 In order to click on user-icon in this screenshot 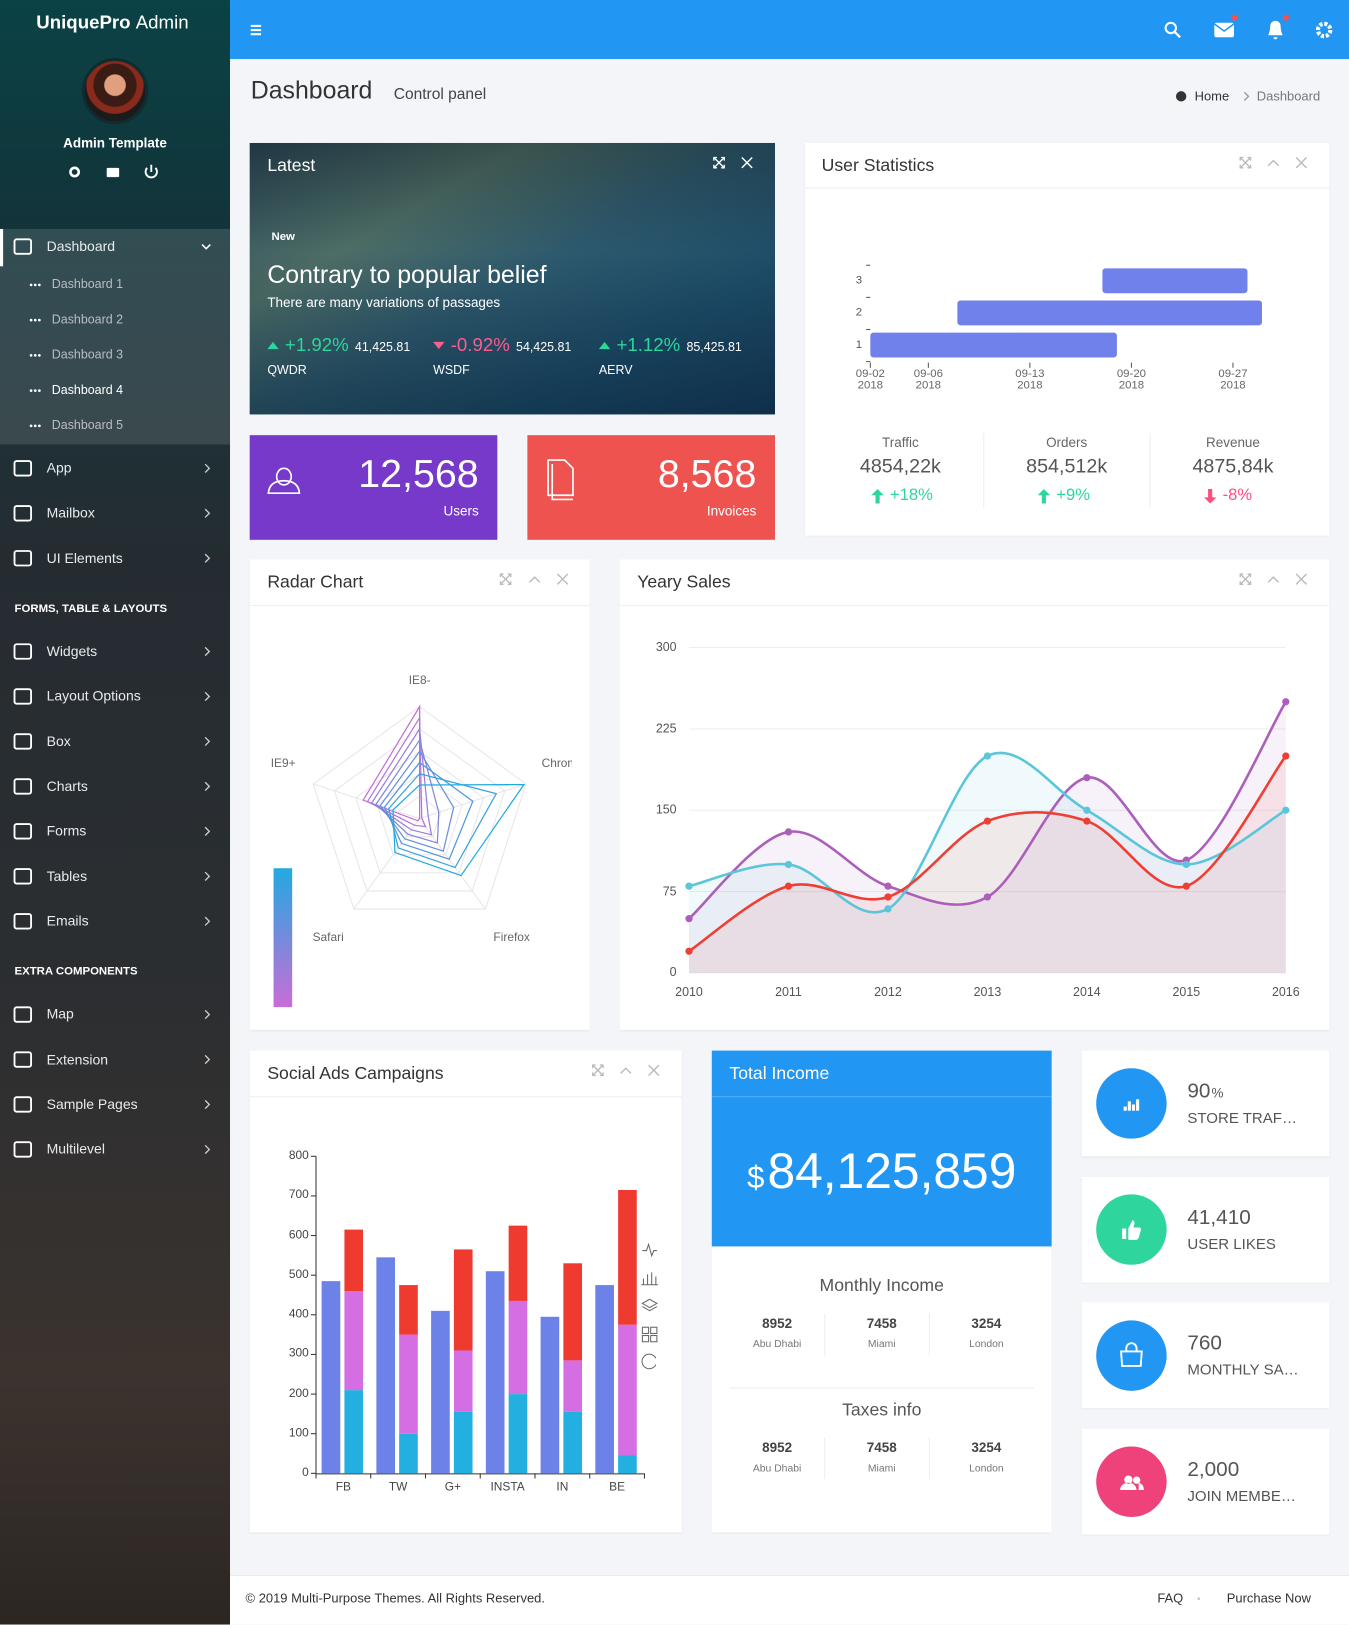, I will do `click(284, 481)`.